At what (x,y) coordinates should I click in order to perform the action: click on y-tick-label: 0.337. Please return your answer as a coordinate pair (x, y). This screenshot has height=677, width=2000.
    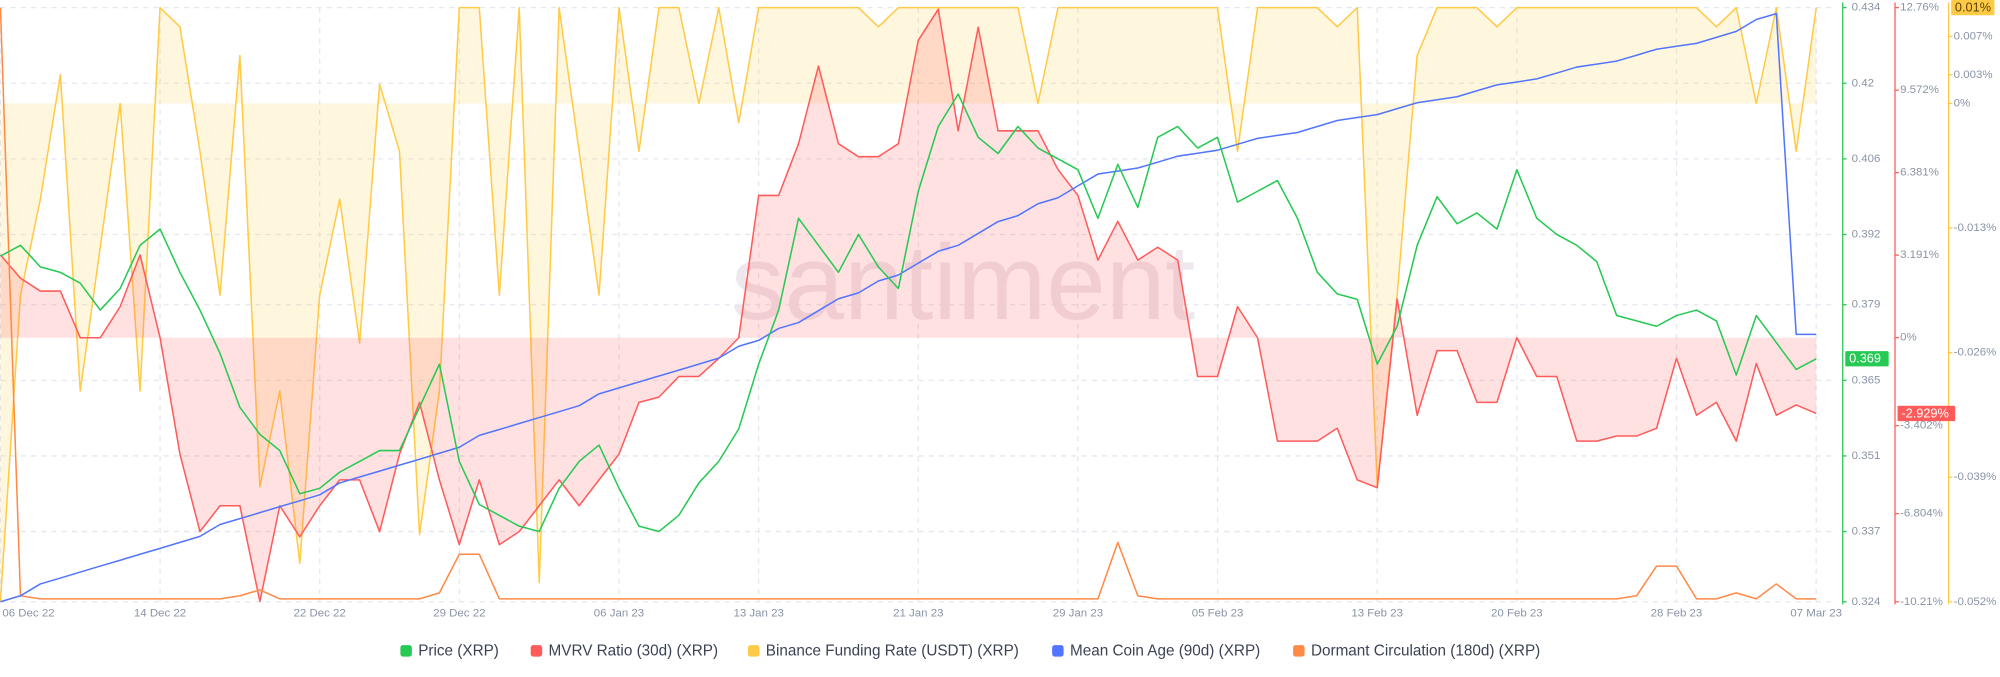
    Looking at the image, I should click on (1866, 532).